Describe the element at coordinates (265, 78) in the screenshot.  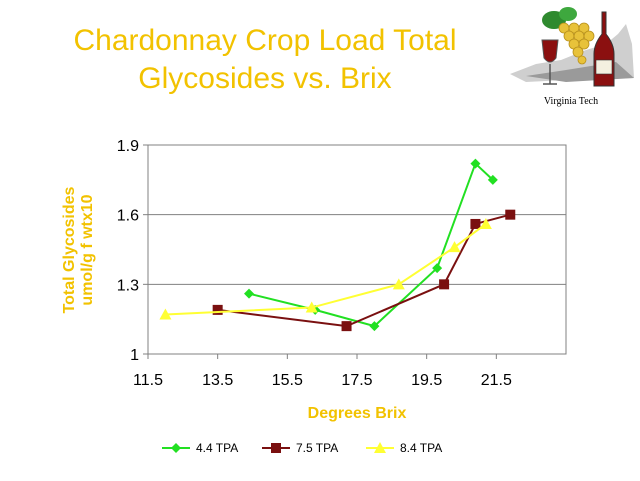
I see `chart-title-line-2: Glycosides vs. Brix` at that location.